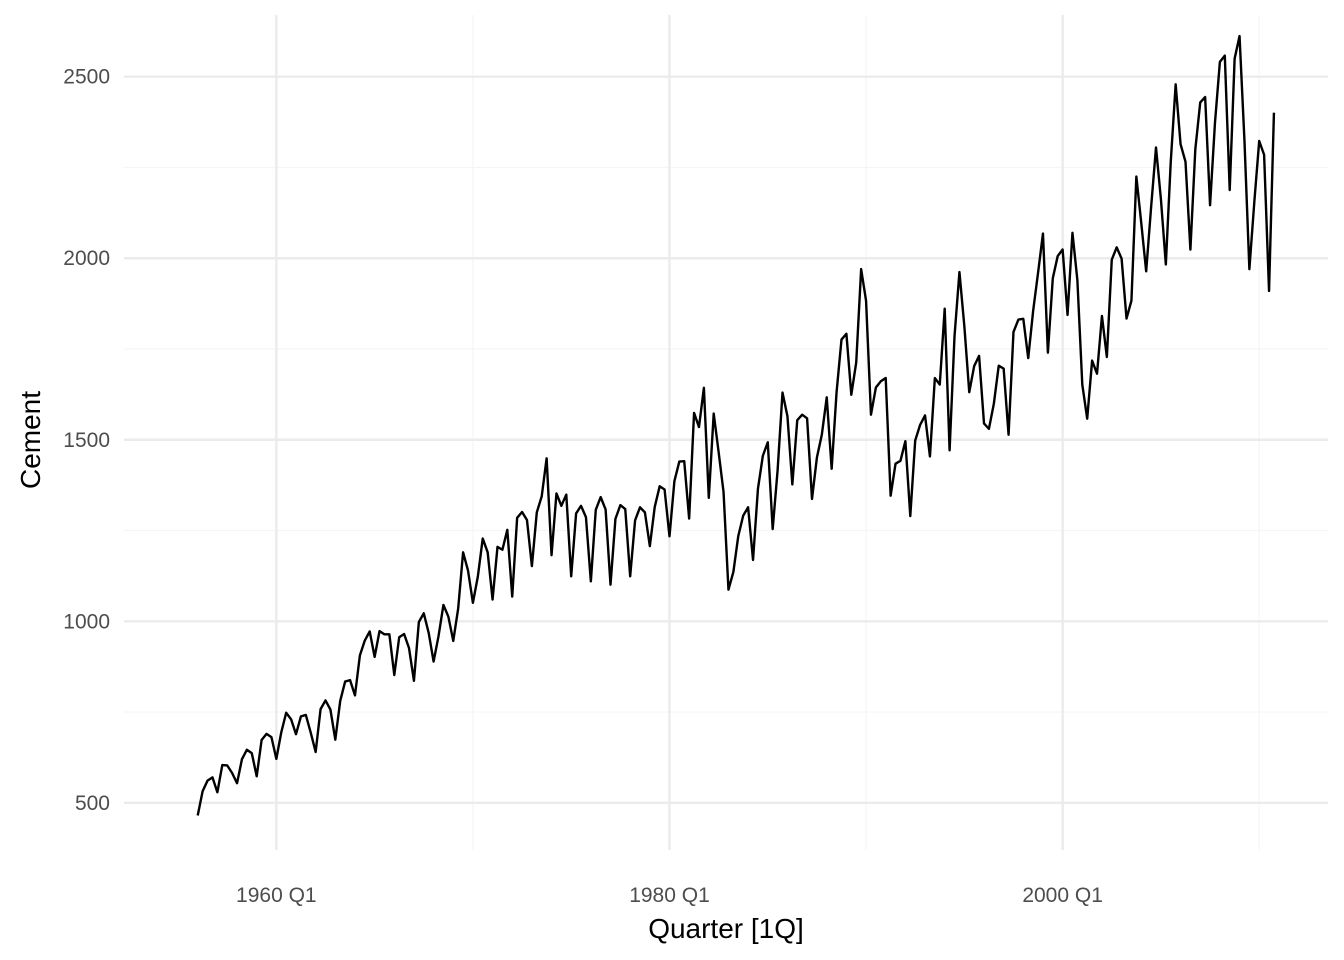 The width and height of the screenshot is (1344, 960). I want to click on x-tick-label: 2000 Q1, so click(1062, 895).